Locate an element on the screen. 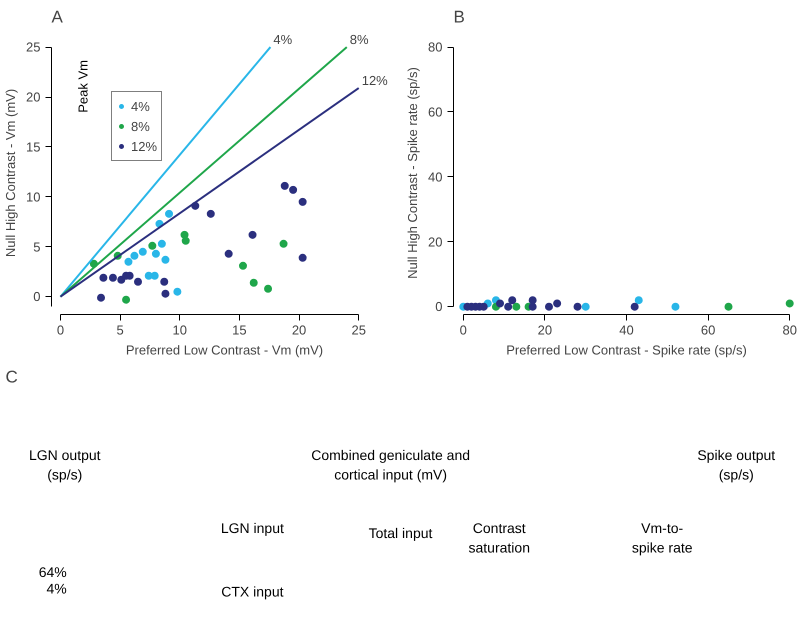  y-axis-title: Null High Contrast - Spike rate (sp/s) is located at coordinates (412, 173).